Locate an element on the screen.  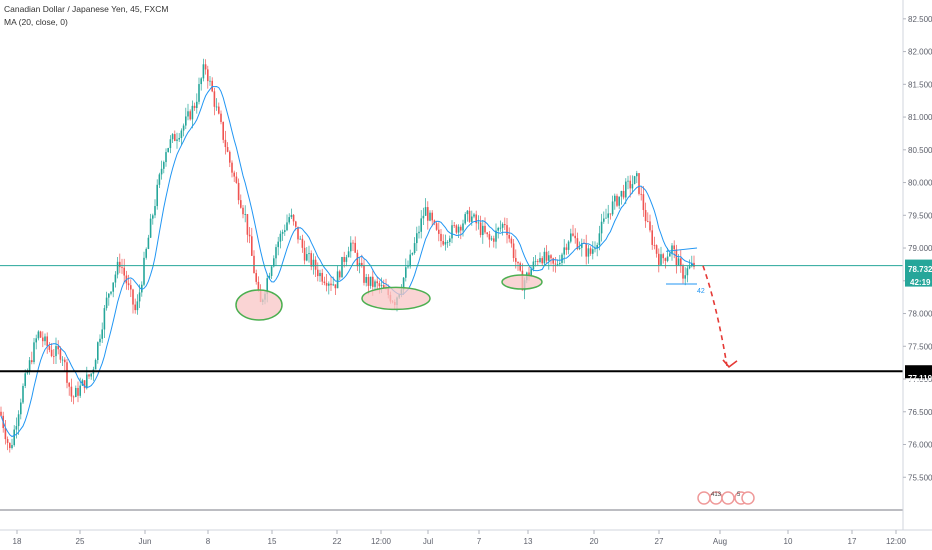
event-badges: 413 5 is located at coordinates (726, 498).